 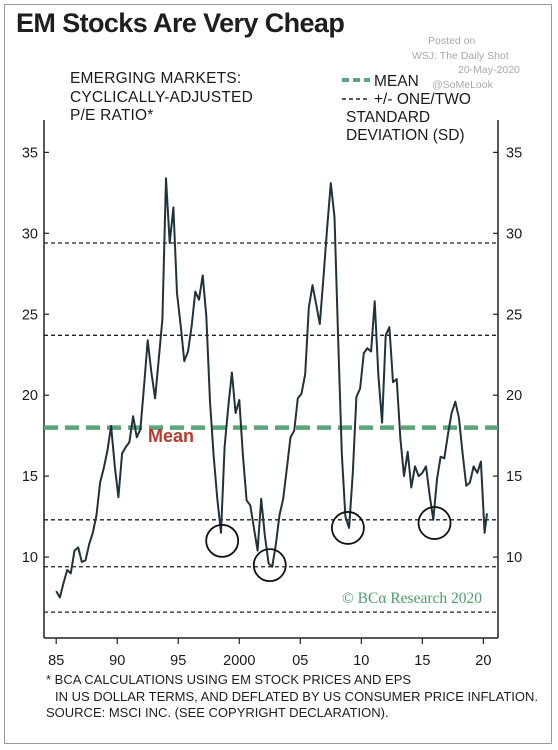 I want to click on page-title: EM Stocks Are Very Cheap, so click(x=180, y=23).